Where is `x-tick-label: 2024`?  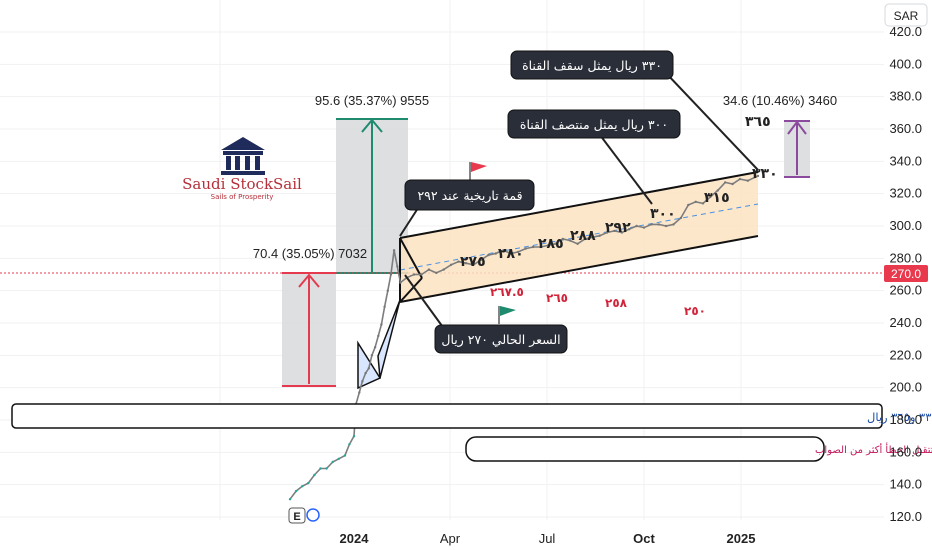 x-tick-label: 2024 is located at coordinates (355, 538).